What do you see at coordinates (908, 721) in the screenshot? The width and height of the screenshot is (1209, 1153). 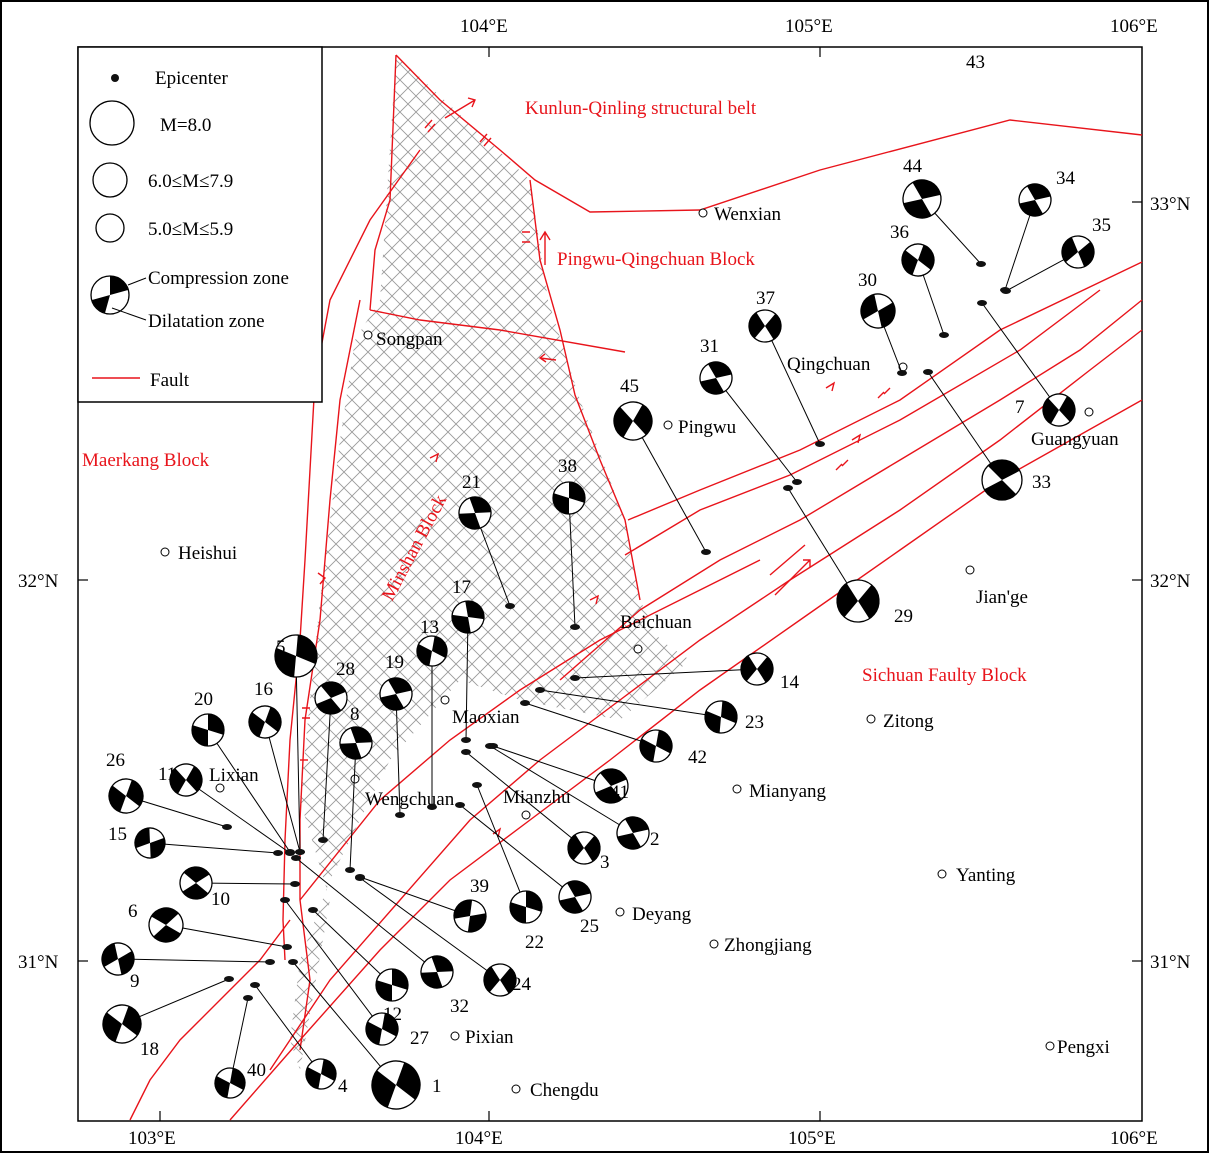 I see `town-zitong: Zitong` at bounding box center [908, 721].